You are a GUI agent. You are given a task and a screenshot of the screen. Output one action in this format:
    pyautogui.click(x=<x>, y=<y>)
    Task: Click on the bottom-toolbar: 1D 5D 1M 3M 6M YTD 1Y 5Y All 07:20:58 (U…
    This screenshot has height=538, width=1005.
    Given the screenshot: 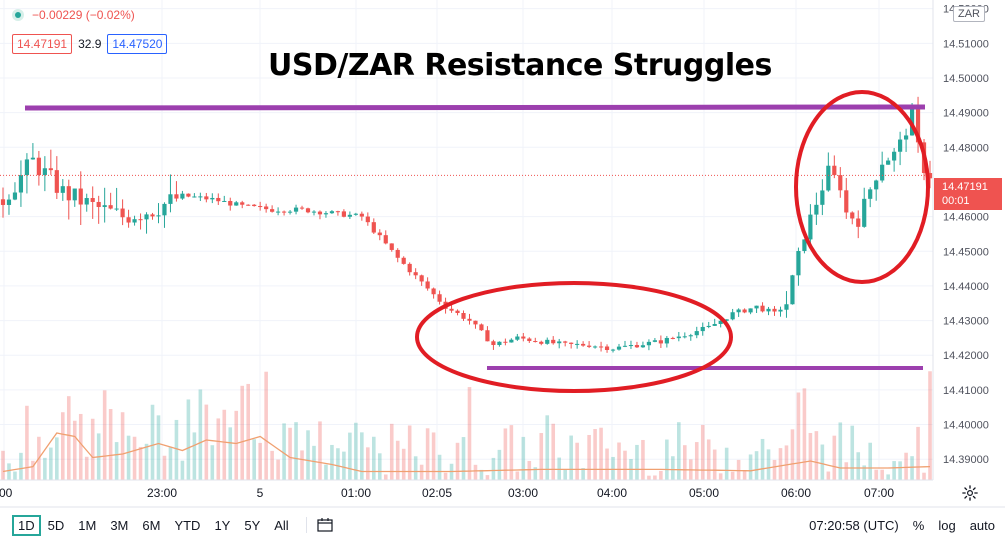 What is the action you would take?
    pyautogui.click(x=502, y=525)
    